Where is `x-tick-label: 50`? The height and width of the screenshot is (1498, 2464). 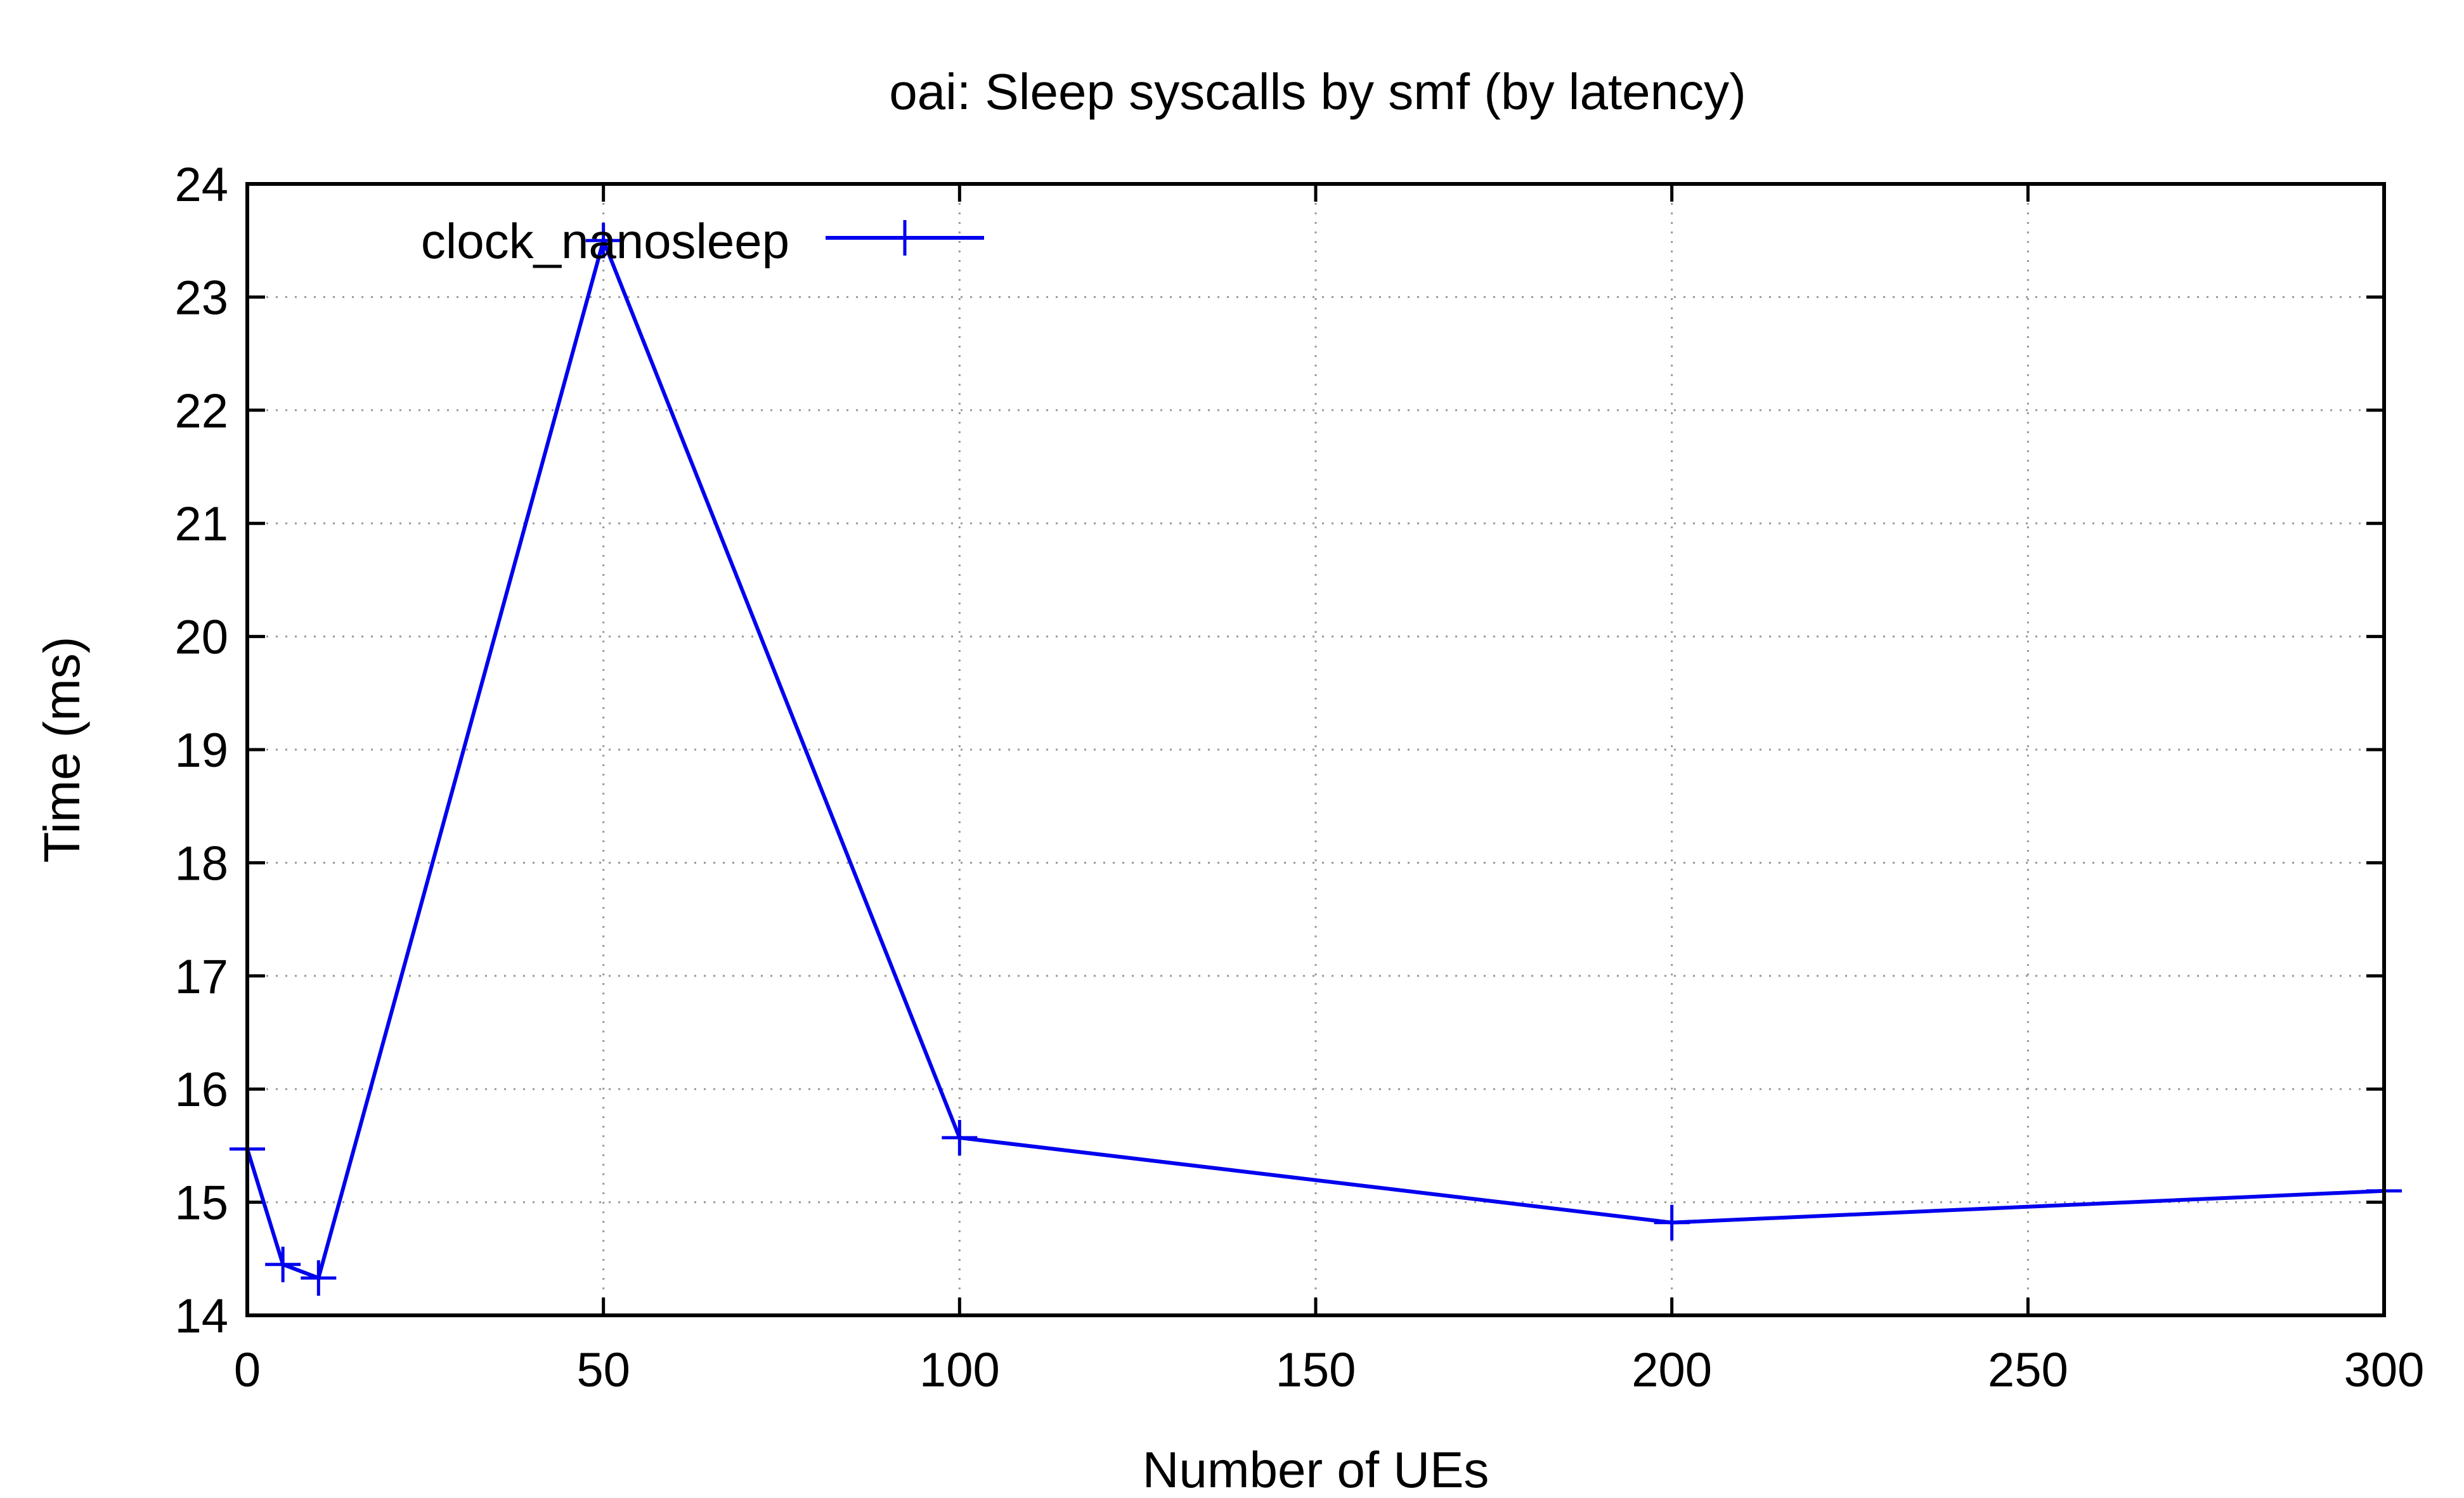
x-tick-label: 50 is located at coordinates (603, 1370).